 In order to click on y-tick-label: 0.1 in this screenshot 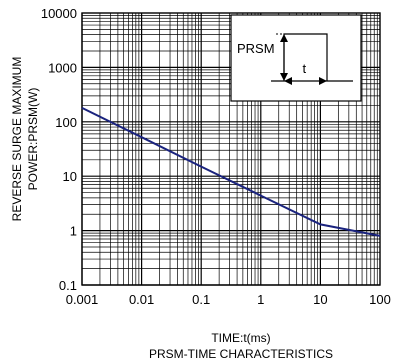, I will do `click(68, 285)`.